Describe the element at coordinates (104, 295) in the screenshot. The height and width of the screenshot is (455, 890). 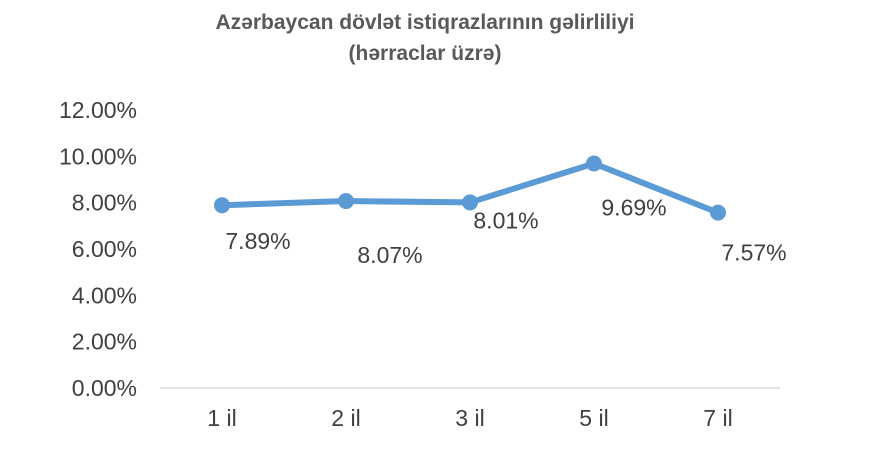
I see `y-tick-label: 4.00%` at that location.